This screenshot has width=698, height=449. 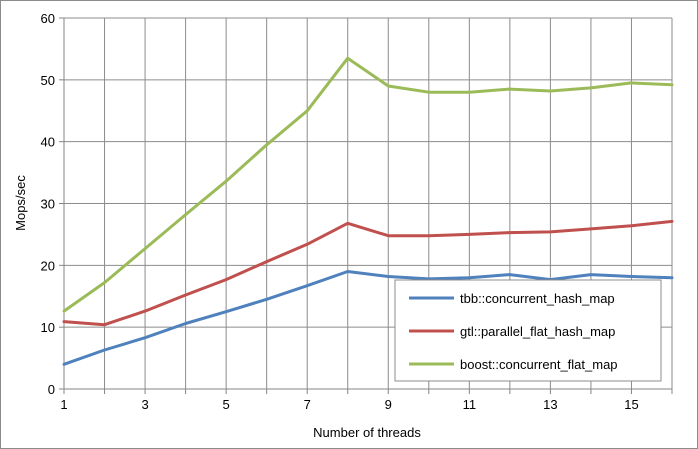 What do you see at coordinates (367, 432) in the screenshot?
I see `x-axis-title: Number of threads` at bounding box center [367, 432].